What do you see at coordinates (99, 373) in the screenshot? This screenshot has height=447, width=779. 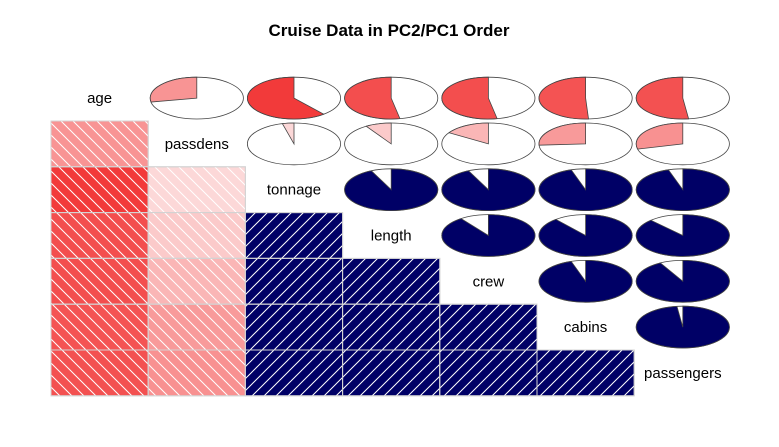 I see `shade-hatch-passengers-age` at bounding box center [99, 373].